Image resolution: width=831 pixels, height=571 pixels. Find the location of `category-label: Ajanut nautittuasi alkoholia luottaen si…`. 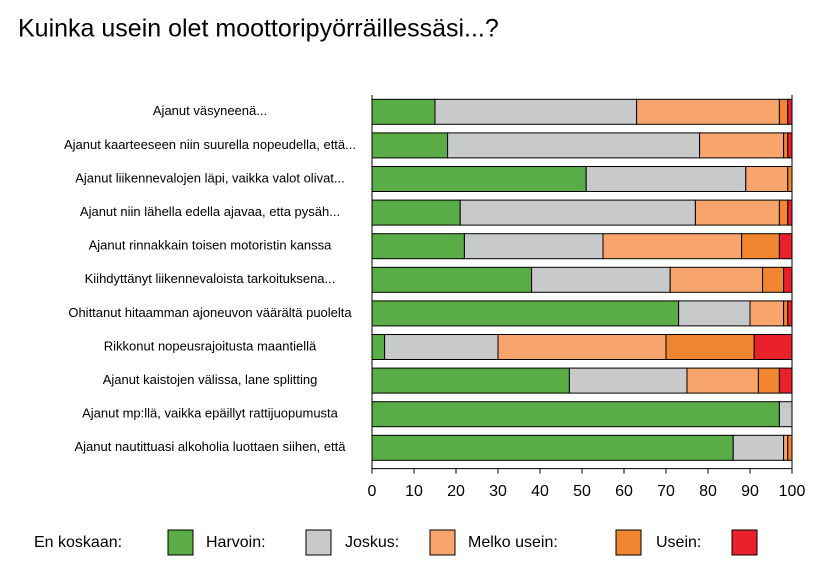

category-label: Ajanut nautittuasi alkoholia luottaen si… is located at coordinates (210, 446).